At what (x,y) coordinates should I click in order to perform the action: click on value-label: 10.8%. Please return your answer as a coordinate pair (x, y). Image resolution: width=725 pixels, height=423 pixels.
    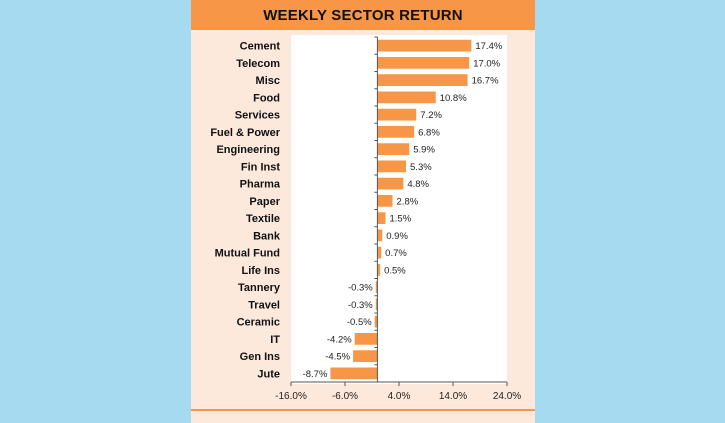
    Looking at the image, I should click on (453, 98).